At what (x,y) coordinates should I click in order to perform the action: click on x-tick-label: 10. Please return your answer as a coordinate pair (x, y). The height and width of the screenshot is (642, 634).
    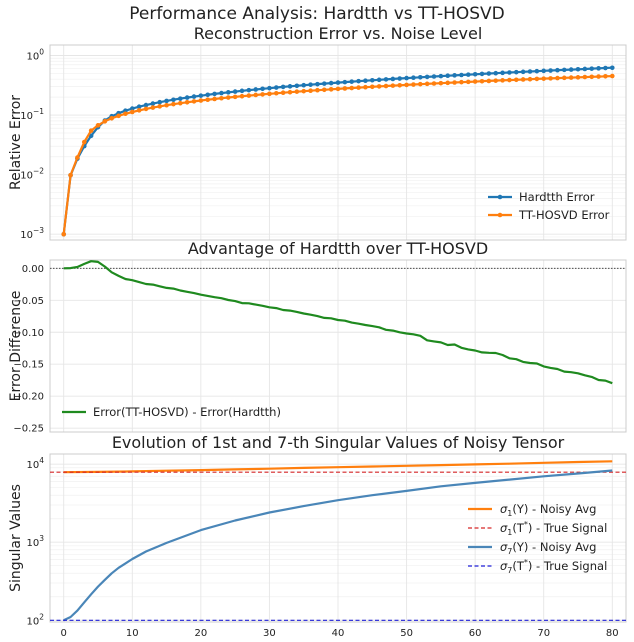
    Looking at the image, I should click on (132, 633).